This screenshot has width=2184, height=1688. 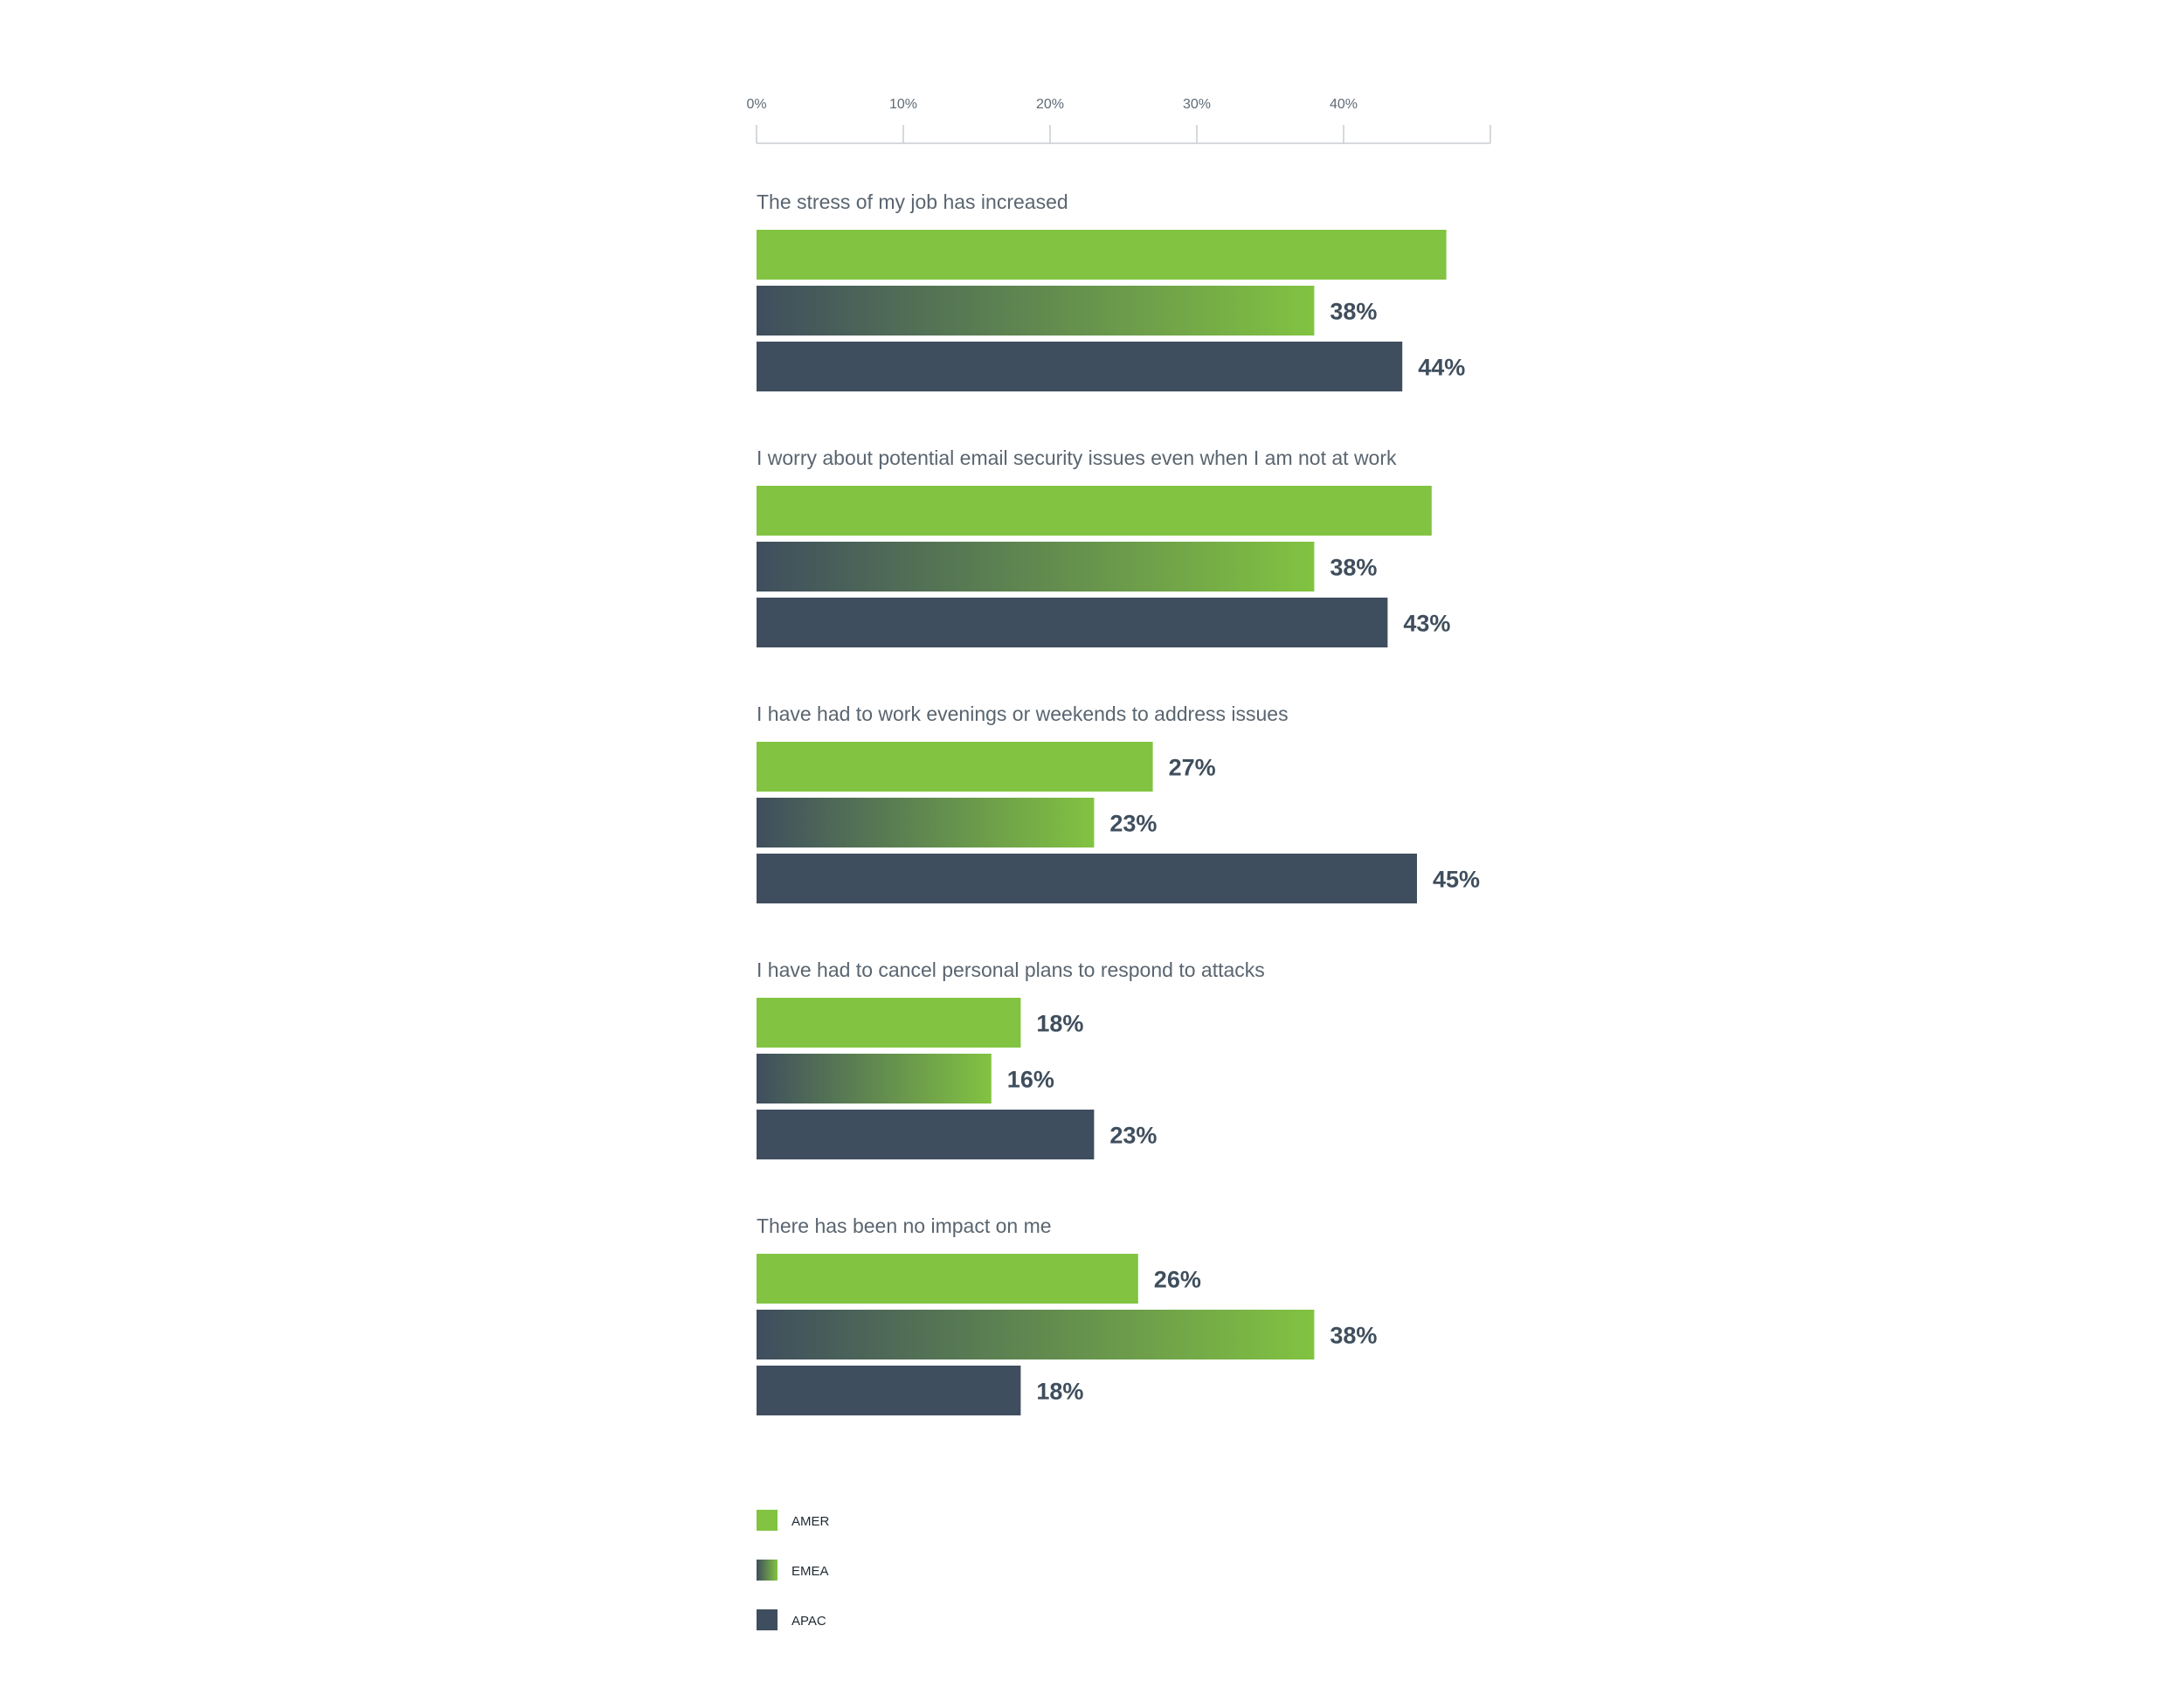 I want to click on category-label: There has been no impact on me, so click(x=904, y=1225).